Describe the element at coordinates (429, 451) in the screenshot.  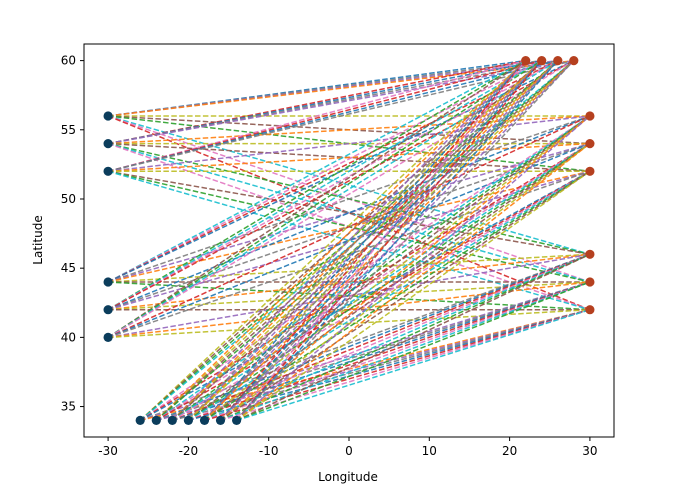
I see `x-tick-label: 10` at that location.